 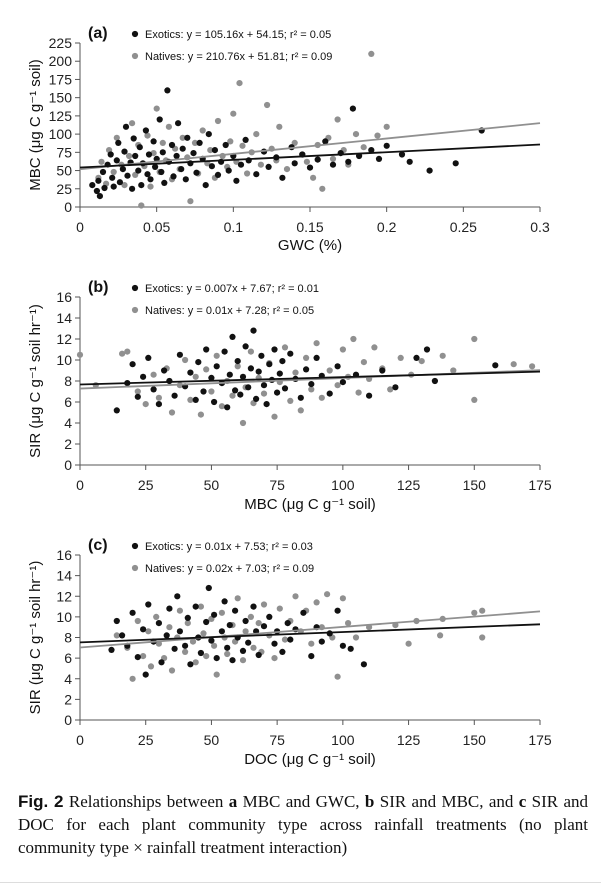 I want to click on x-tick-label: 175, so click(x=540, y=485).